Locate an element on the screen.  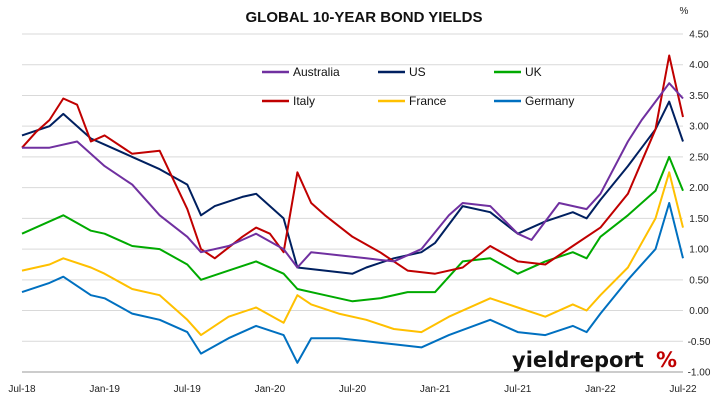
legend-label: Australia is located at coordinates (316, 72).